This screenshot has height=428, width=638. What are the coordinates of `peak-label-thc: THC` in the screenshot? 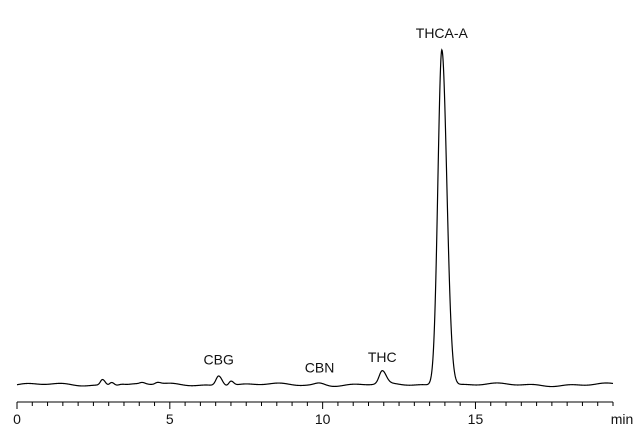 It's located at (382, 357).